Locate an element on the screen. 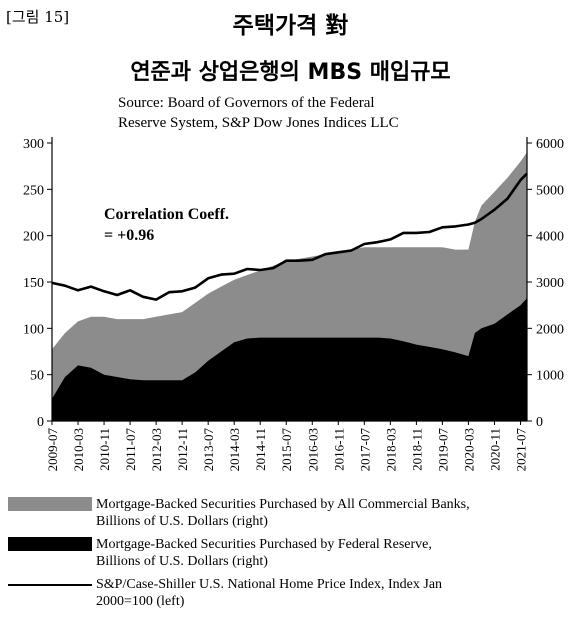 This screenshot has width=581, height=636. x-tick-label: 2015-07 is located at coordinates (286, 450).